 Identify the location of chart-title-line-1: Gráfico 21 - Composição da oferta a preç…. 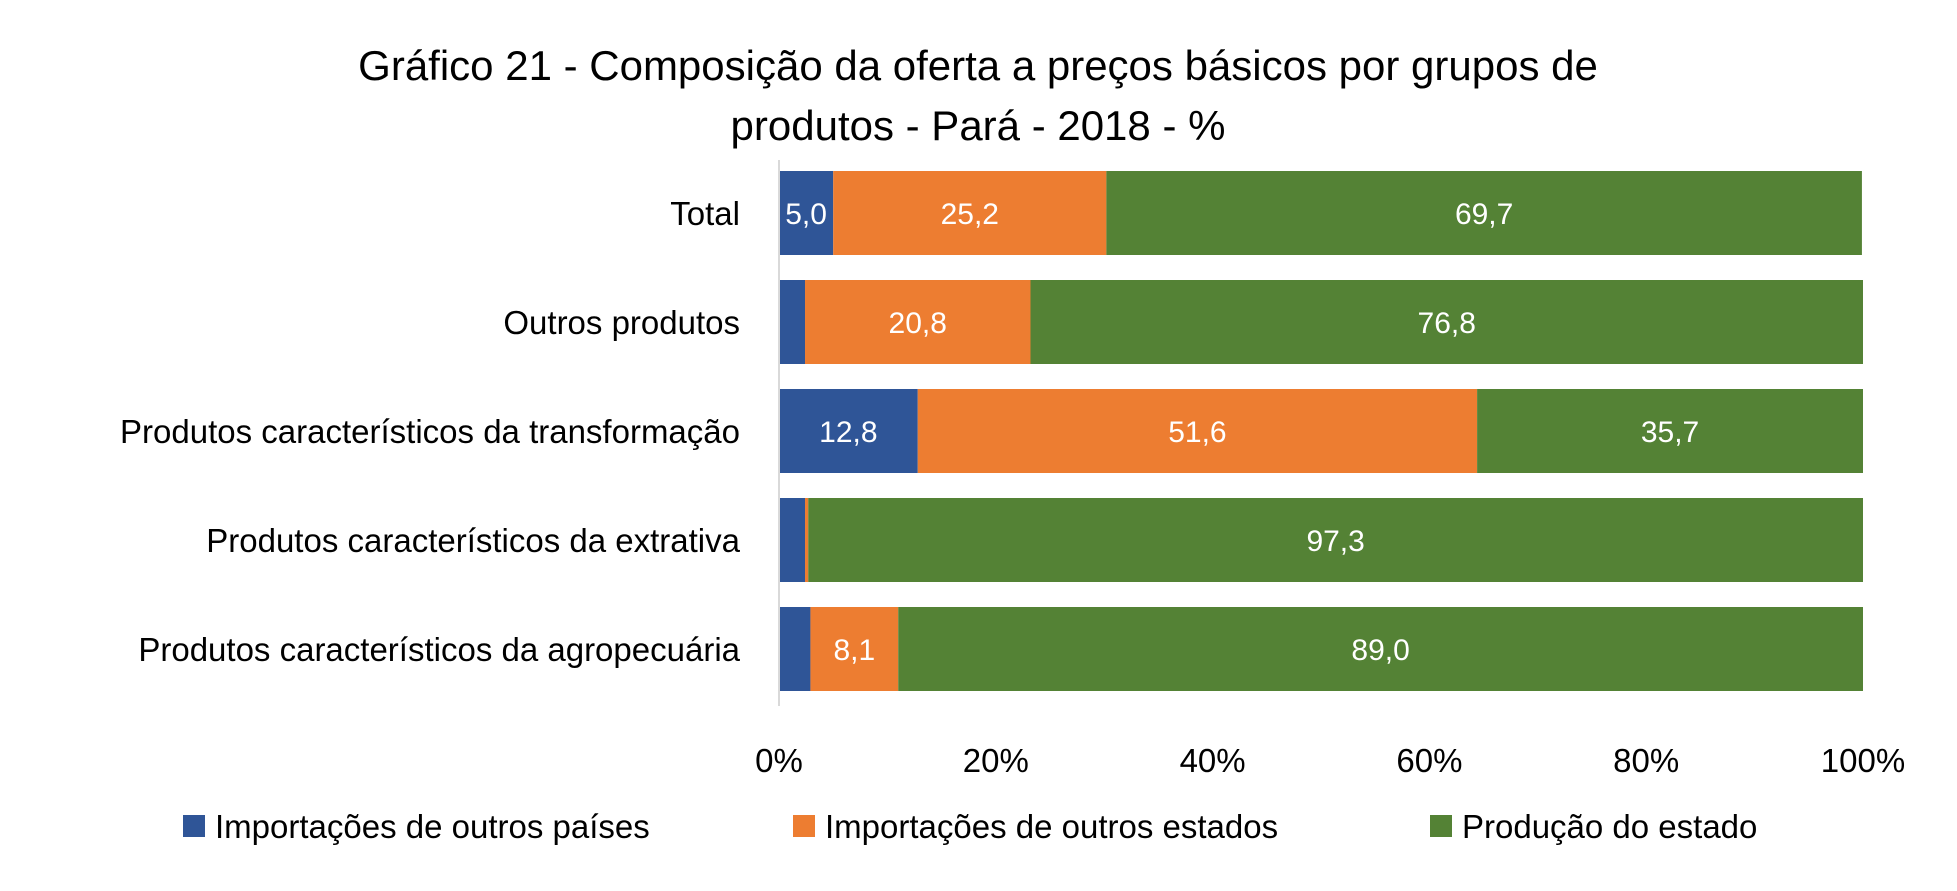
(978, 65).